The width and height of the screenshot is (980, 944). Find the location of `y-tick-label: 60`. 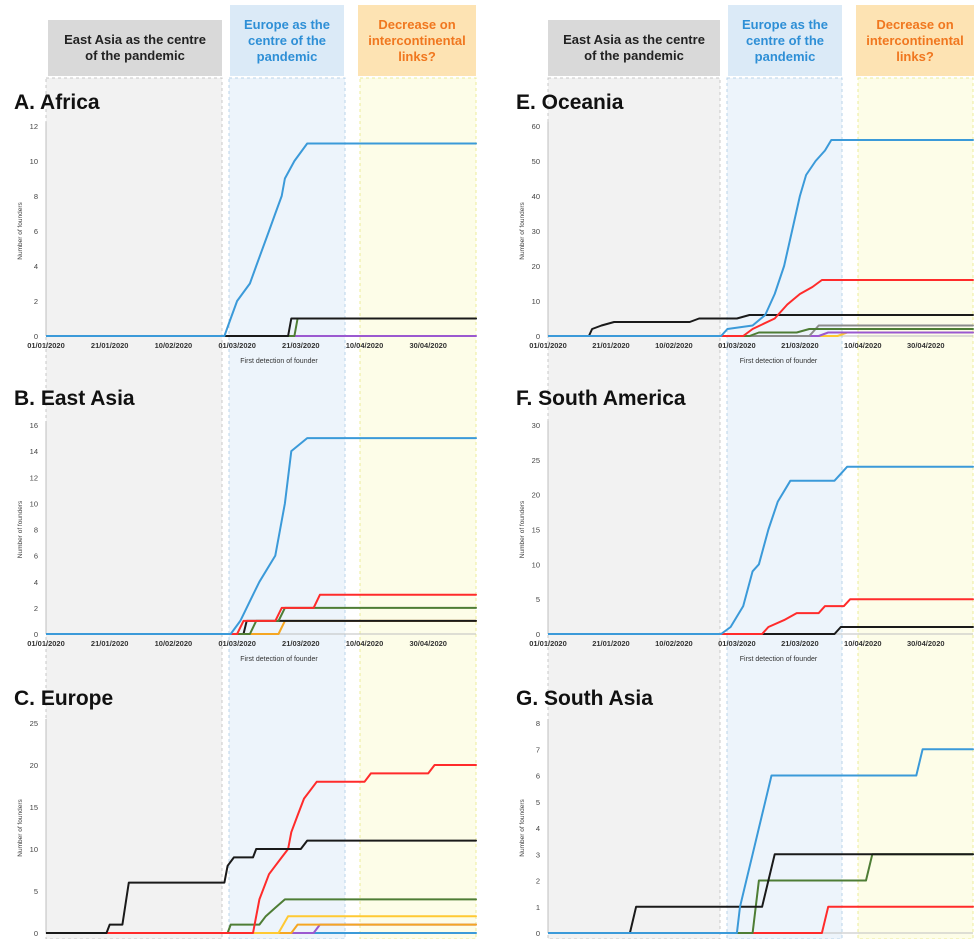

y-tick-label: 60 is located at coordinates (536, 126).